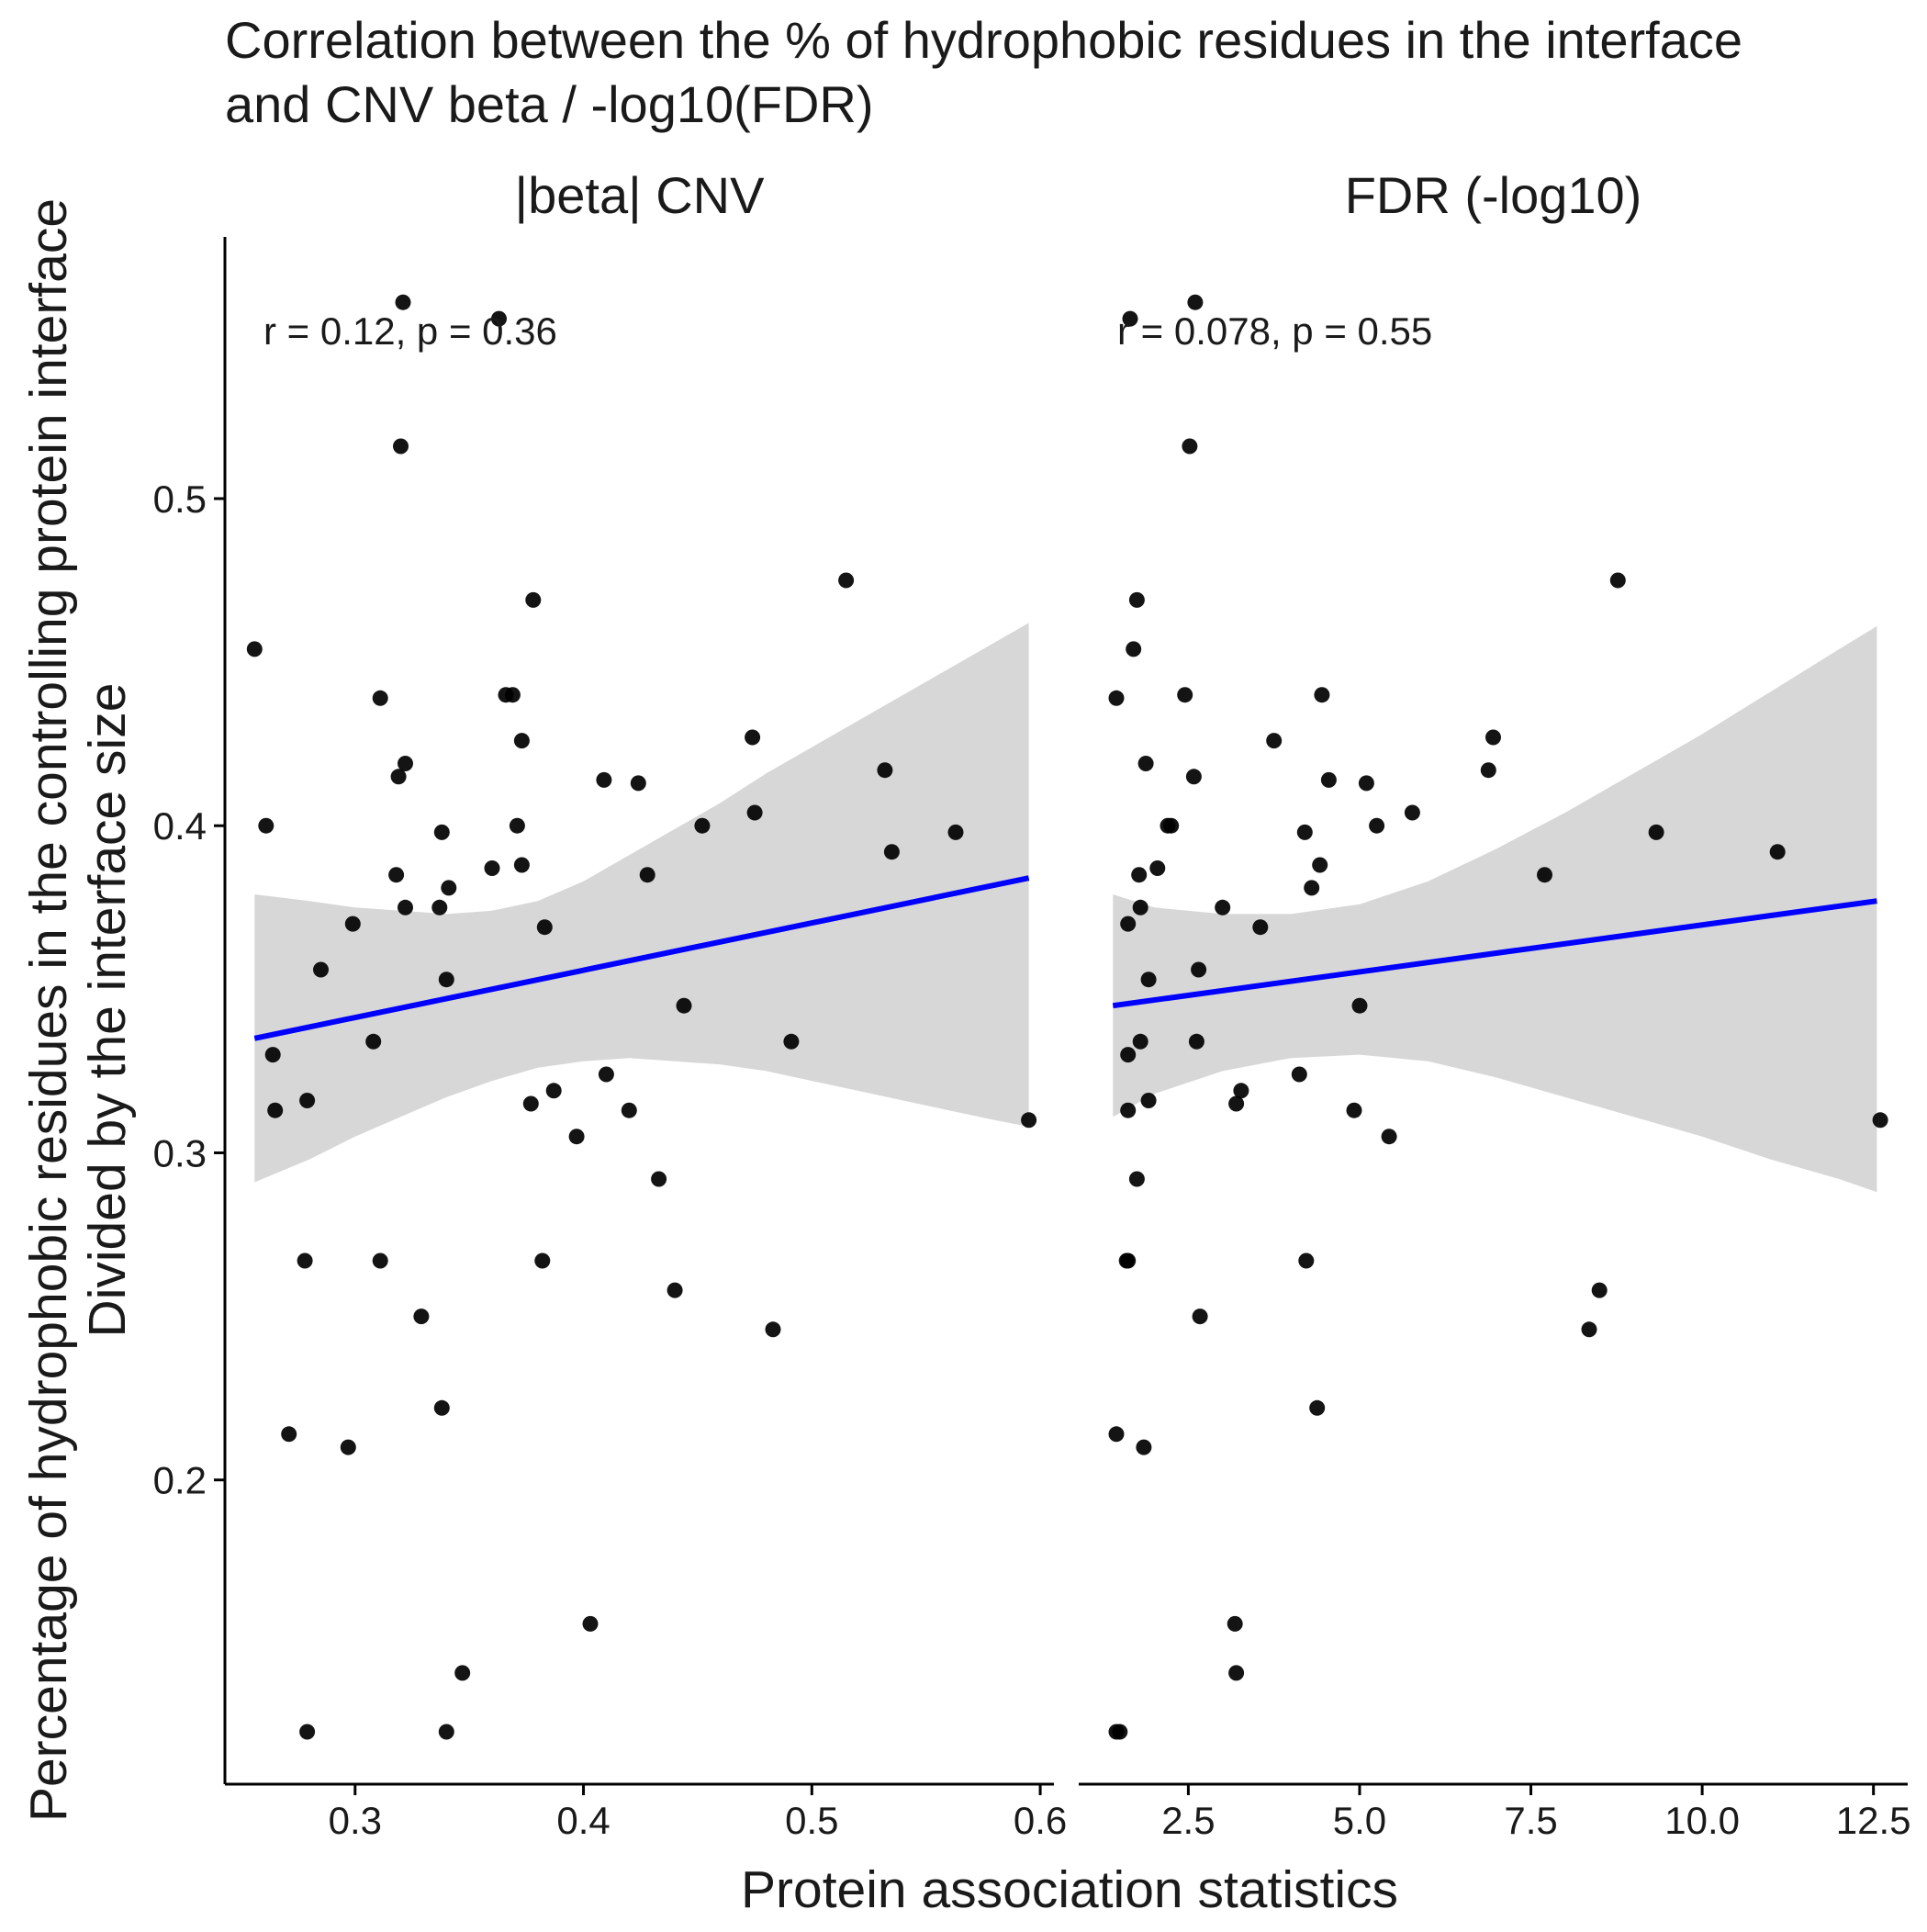 The image size is (1927, 1932). Describe the element at coordinates (1874, 1820) in the screenshot. I see `x-tick-label: 12.5` at that location.